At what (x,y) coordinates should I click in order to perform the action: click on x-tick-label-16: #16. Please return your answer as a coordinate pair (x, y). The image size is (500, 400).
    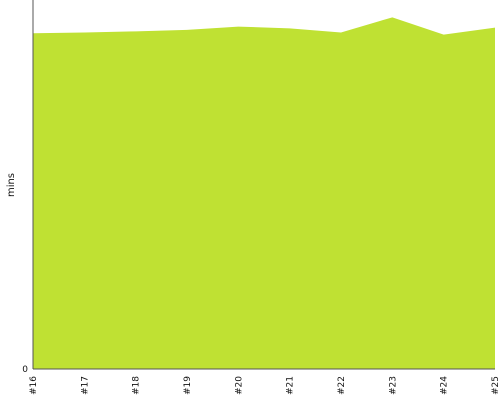
    Looking at the image, I should click on (34, 385).